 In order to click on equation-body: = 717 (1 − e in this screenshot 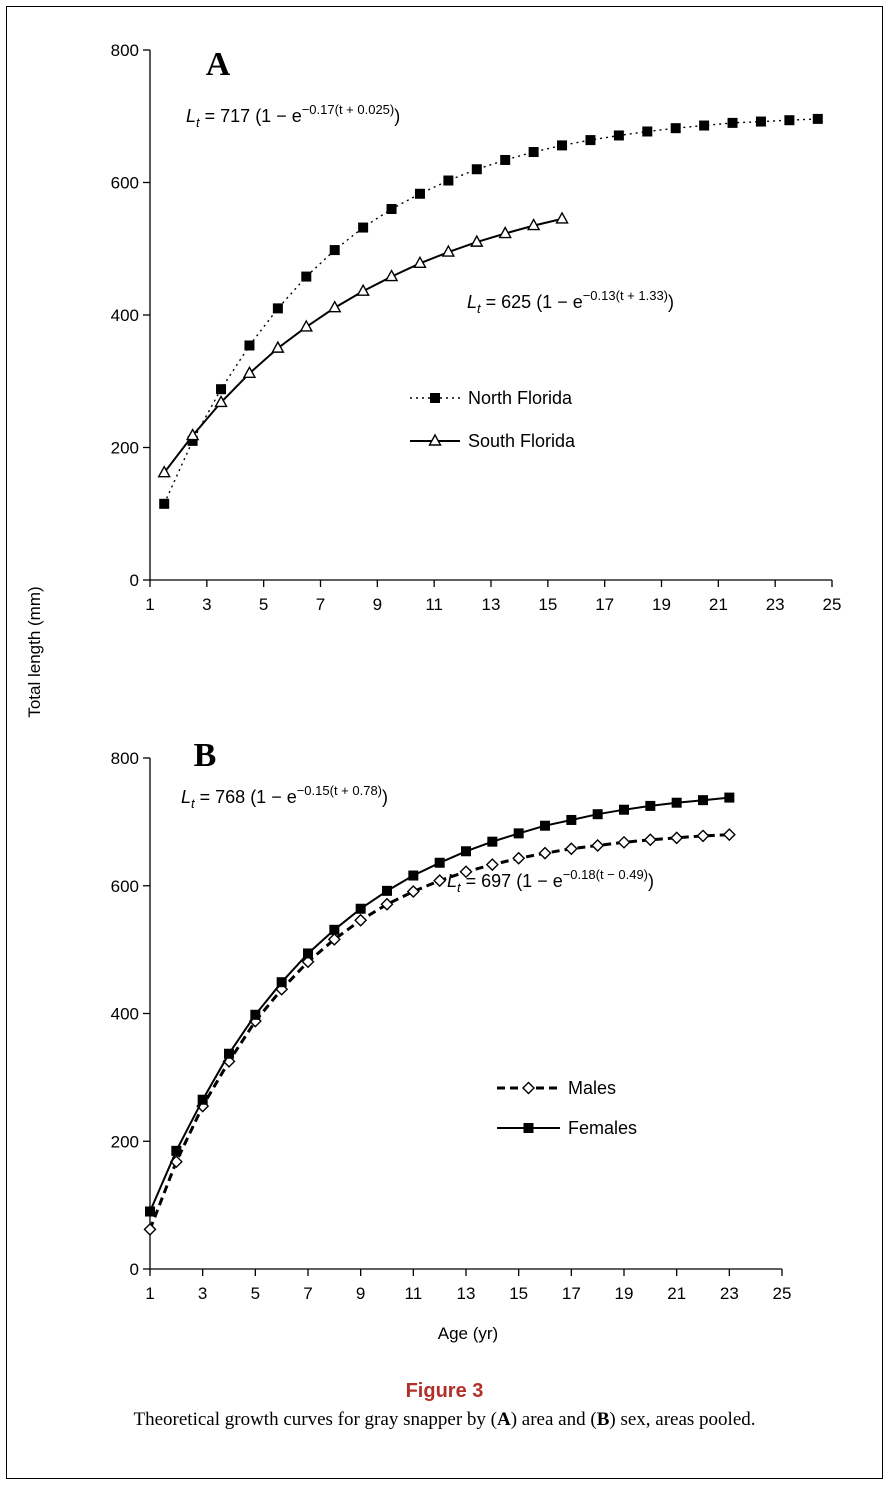, I will do `click(251, 116)`.